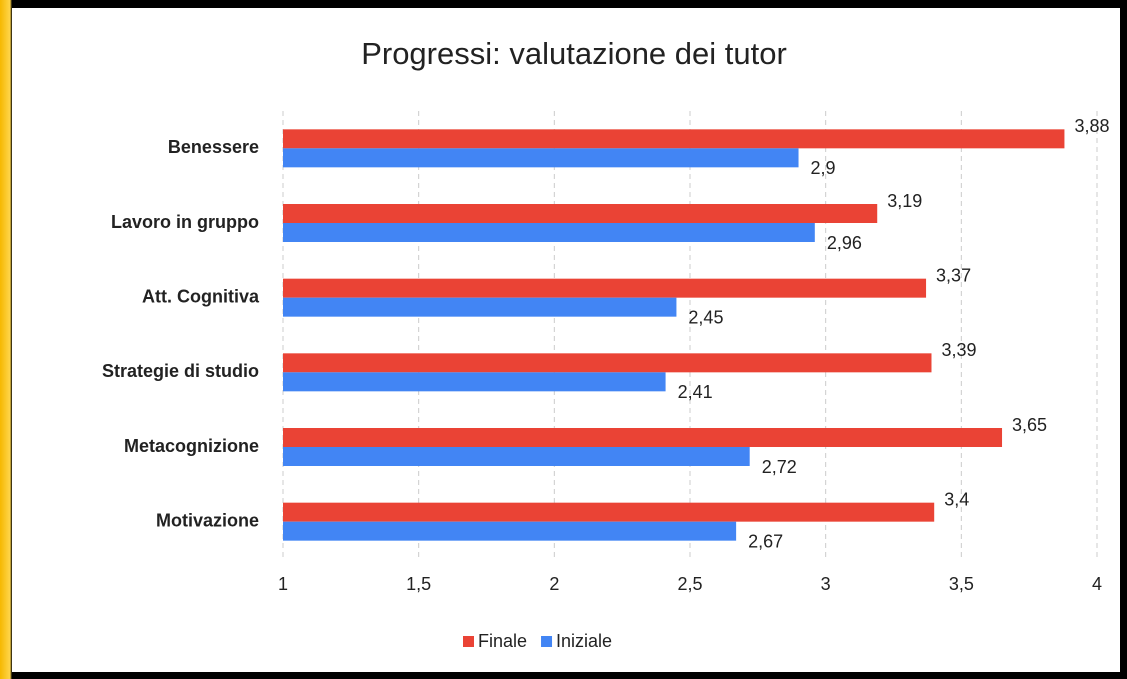 The image size is (1127, 679). I want to click on y-tick-label: Benessere, so click(213, 147).